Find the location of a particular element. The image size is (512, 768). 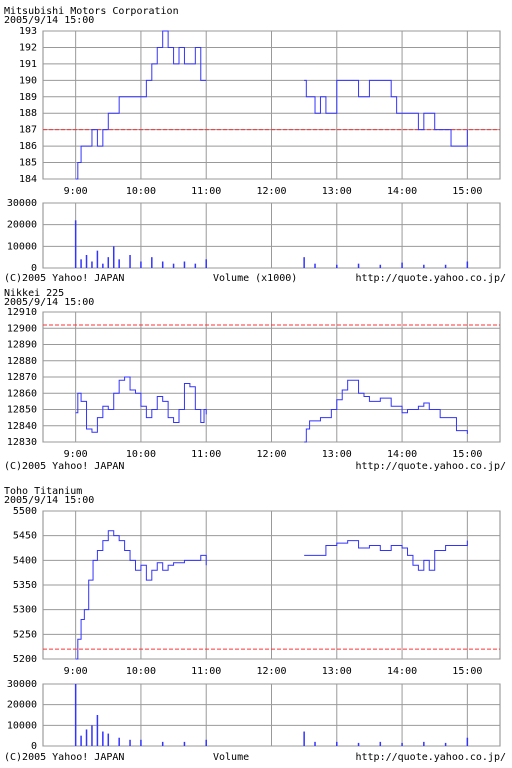

y-tick-label: 5250 is located at coordinates (25, 634).